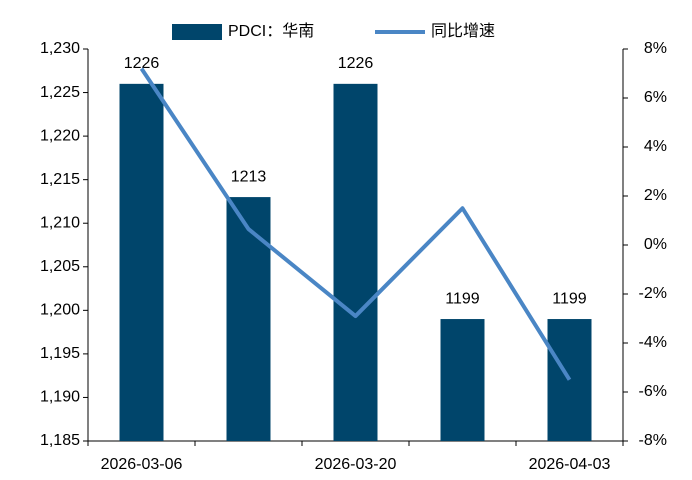 This screenshot has height=480, width=692. I want to click on y2-tick-label: 6%, so click(655, 97).